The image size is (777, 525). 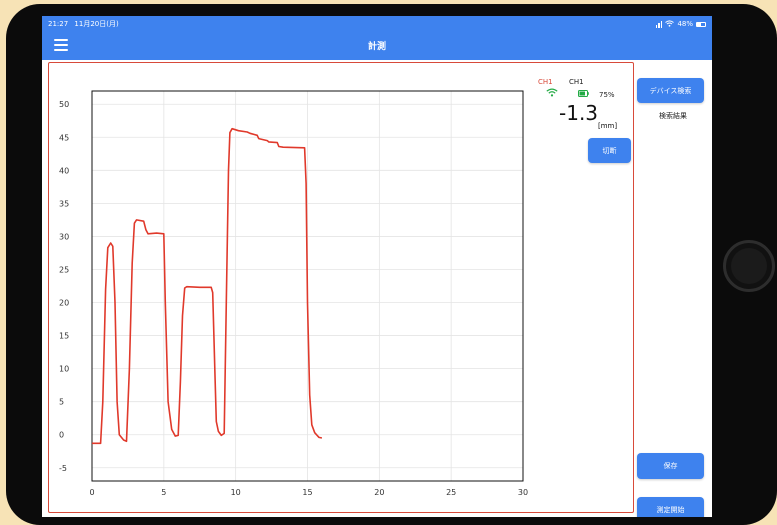 What do you see at coordinates (377, 24) in the screenshot?
I see `status-bar: 21:27 11月20日(月) 48%` at bounding box center [377, 24].